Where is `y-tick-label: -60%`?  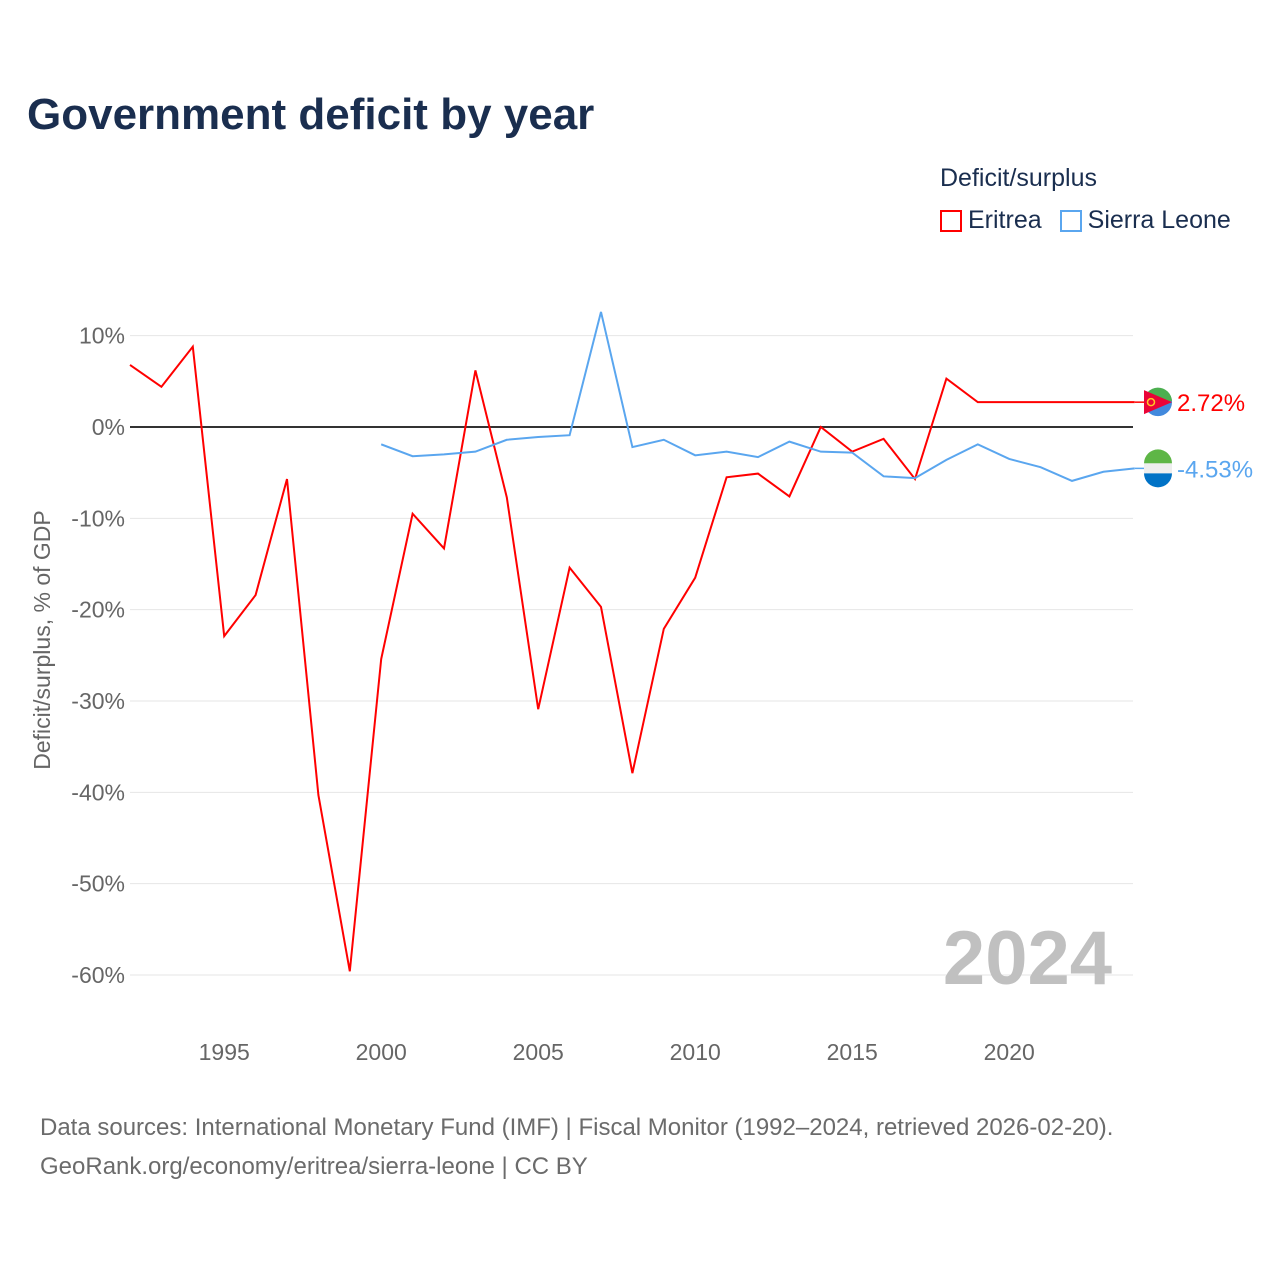 y-tick-label: -60% is located at coordinates (98, 975).